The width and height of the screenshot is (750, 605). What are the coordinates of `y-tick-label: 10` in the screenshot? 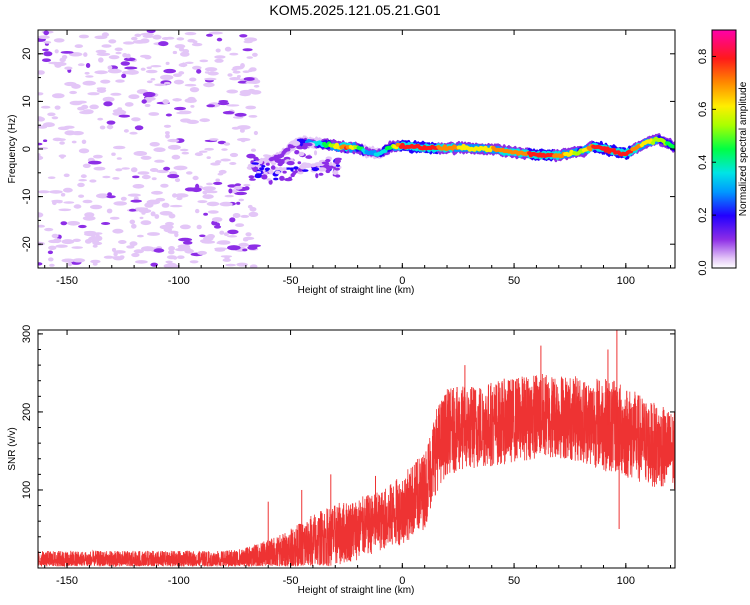 It's located at (27, 101).